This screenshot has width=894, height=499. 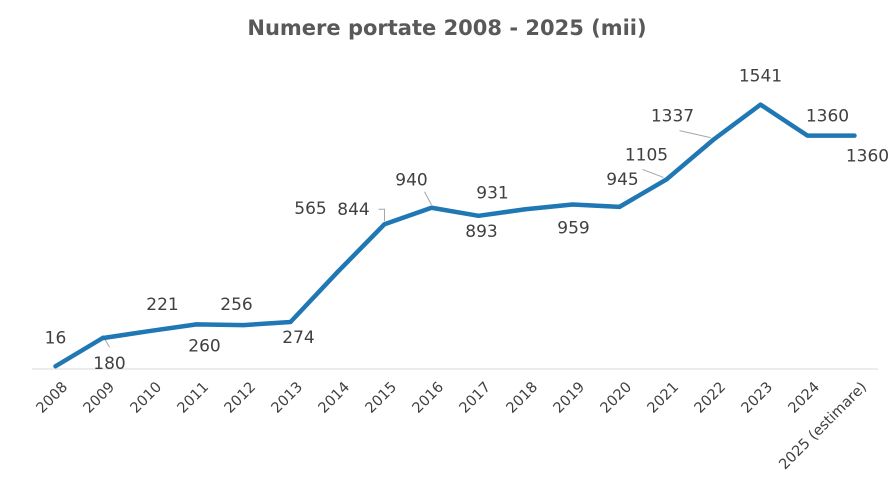 What do you see at coordinates (616, 397) in the screenshot?
I see `x-tick-label: 2020` at bounding box center [616, 397].